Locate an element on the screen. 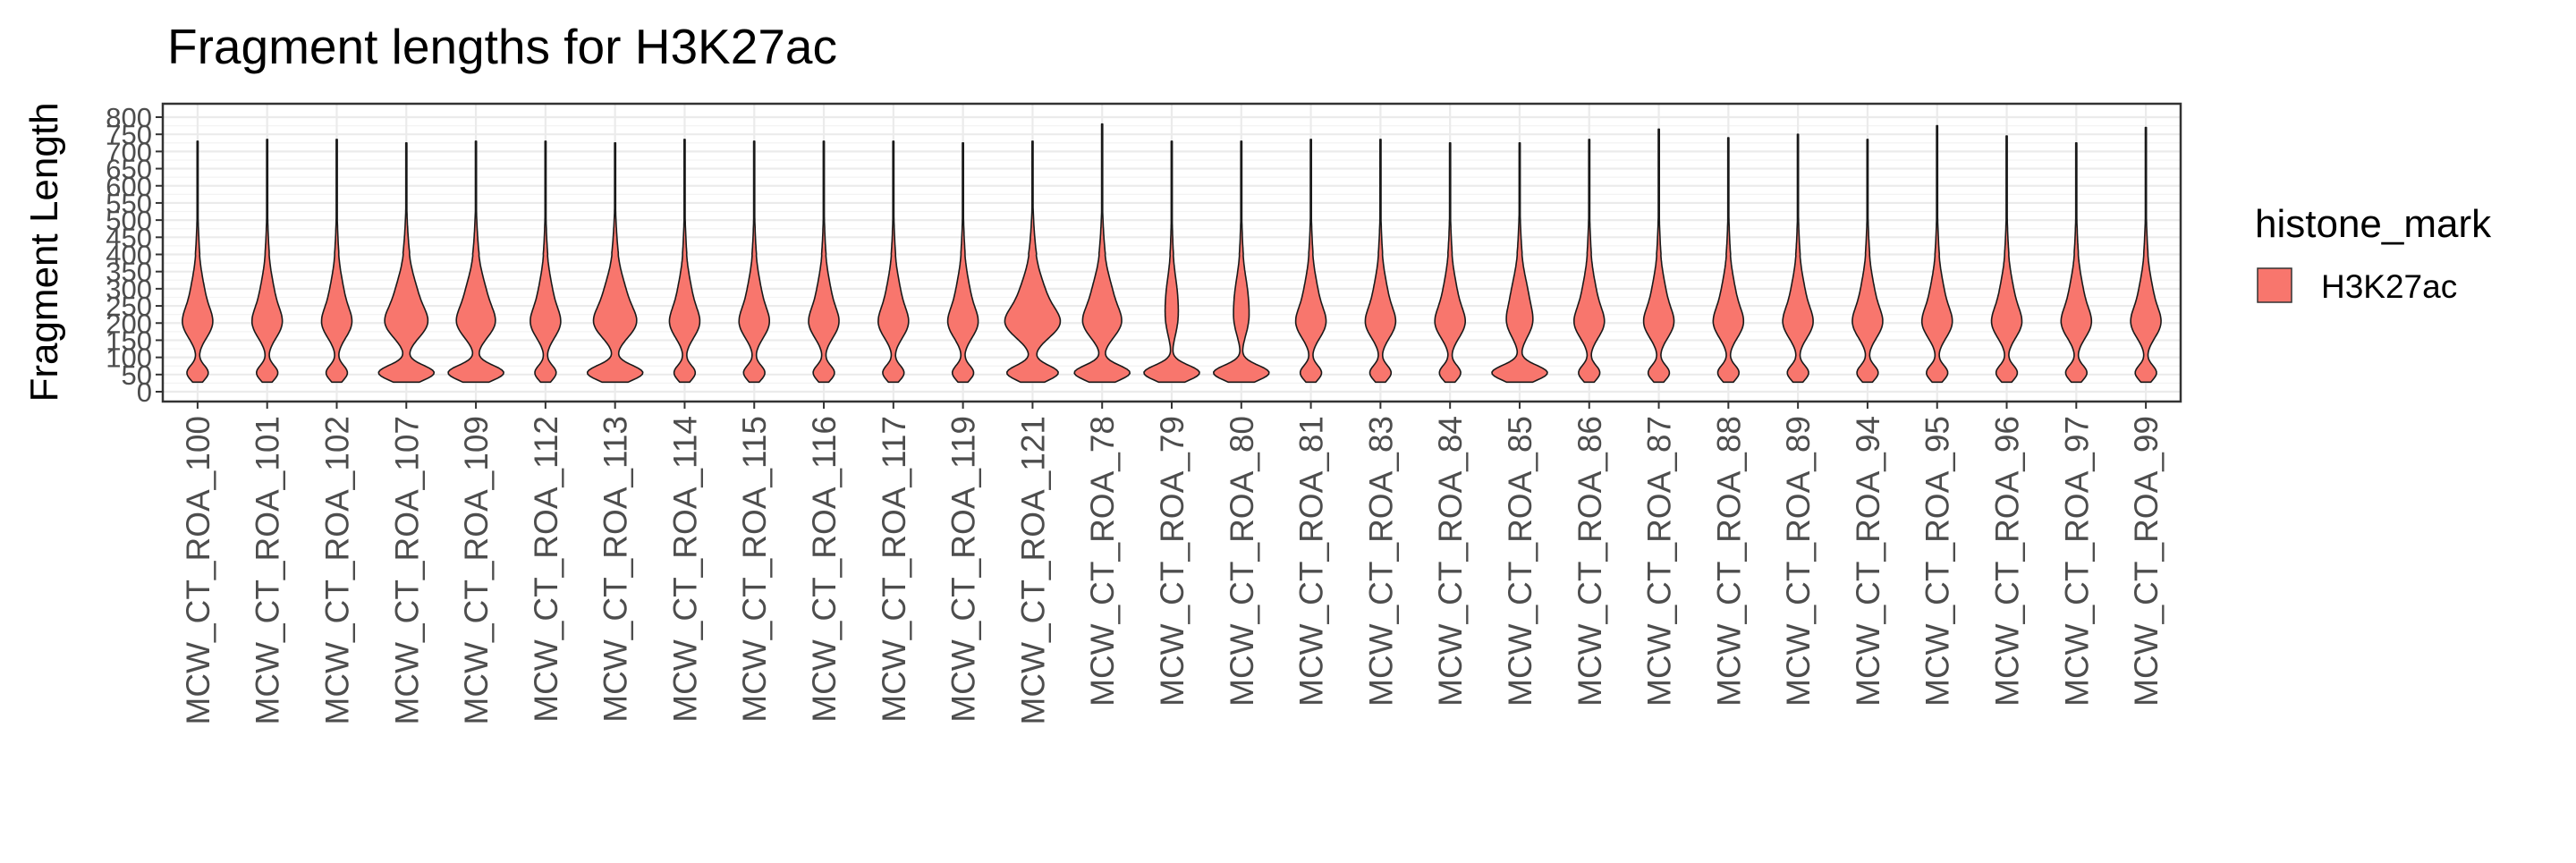  y-tick-label: 200 is located at coordinates (129, 323).